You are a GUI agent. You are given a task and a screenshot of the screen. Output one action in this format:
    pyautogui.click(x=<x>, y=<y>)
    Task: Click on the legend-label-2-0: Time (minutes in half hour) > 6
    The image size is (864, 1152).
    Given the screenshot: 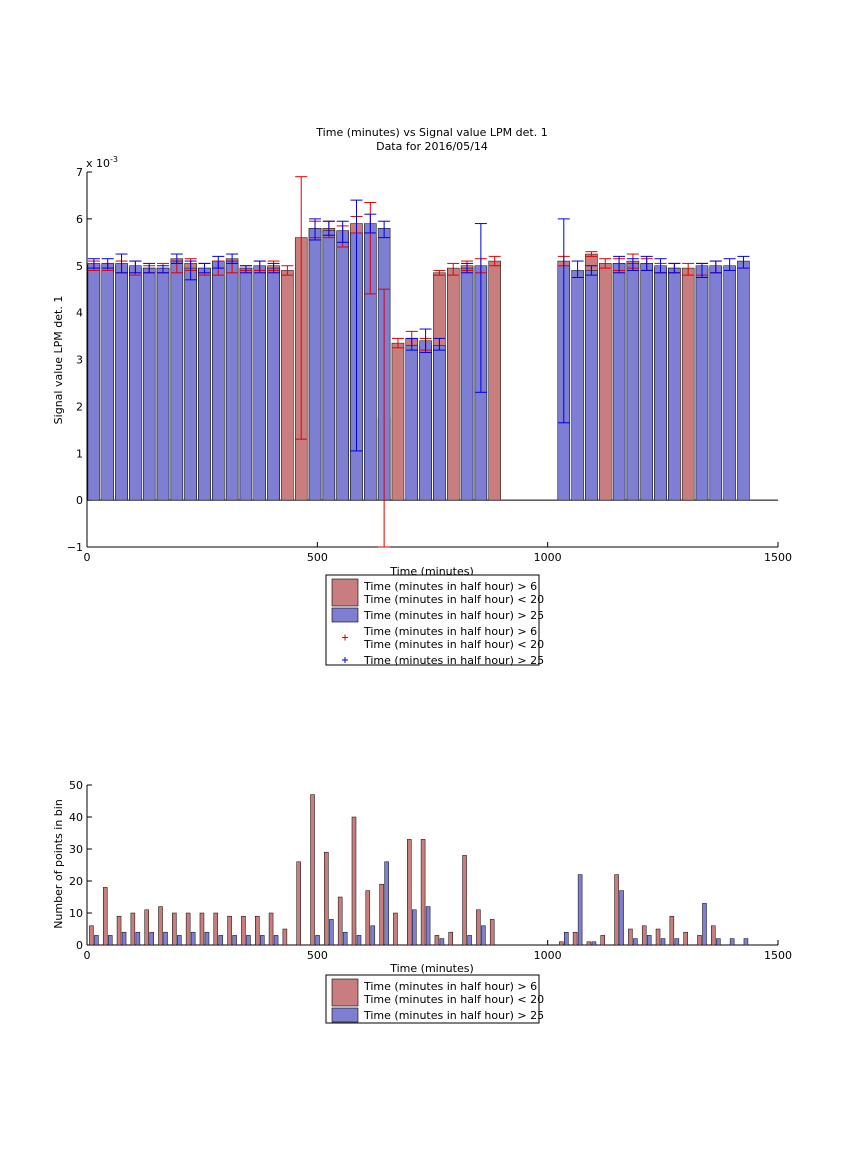 What is the action you would take?
    pyautogui.click(x=450, y=631)
    